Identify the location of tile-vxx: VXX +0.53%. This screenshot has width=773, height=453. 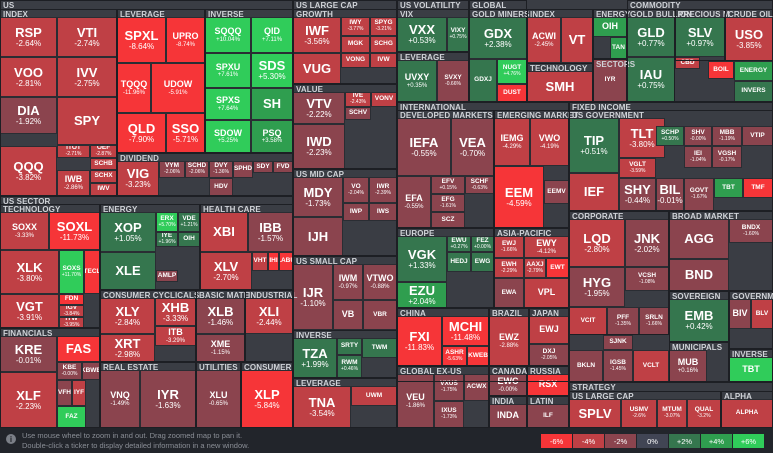
(422, 34).